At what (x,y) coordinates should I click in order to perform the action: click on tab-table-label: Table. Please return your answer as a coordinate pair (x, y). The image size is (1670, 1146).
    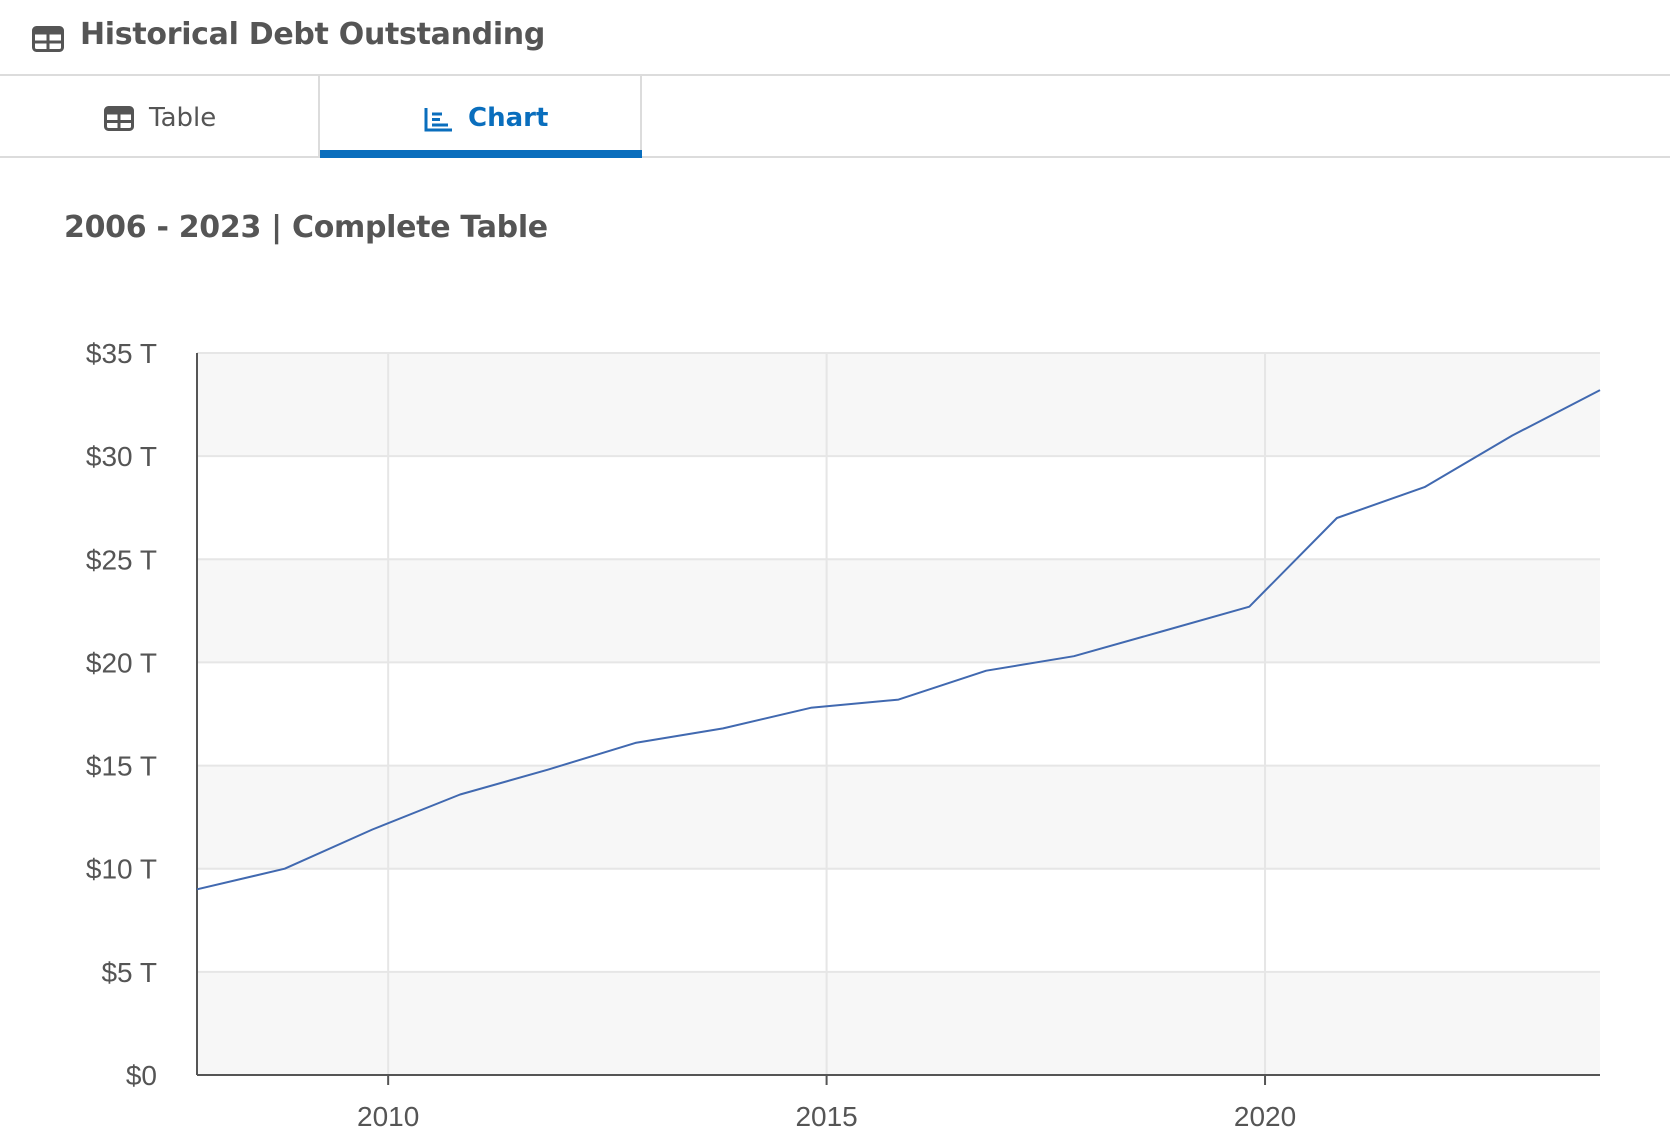
    Looking at the image, I should click on (183, 118).